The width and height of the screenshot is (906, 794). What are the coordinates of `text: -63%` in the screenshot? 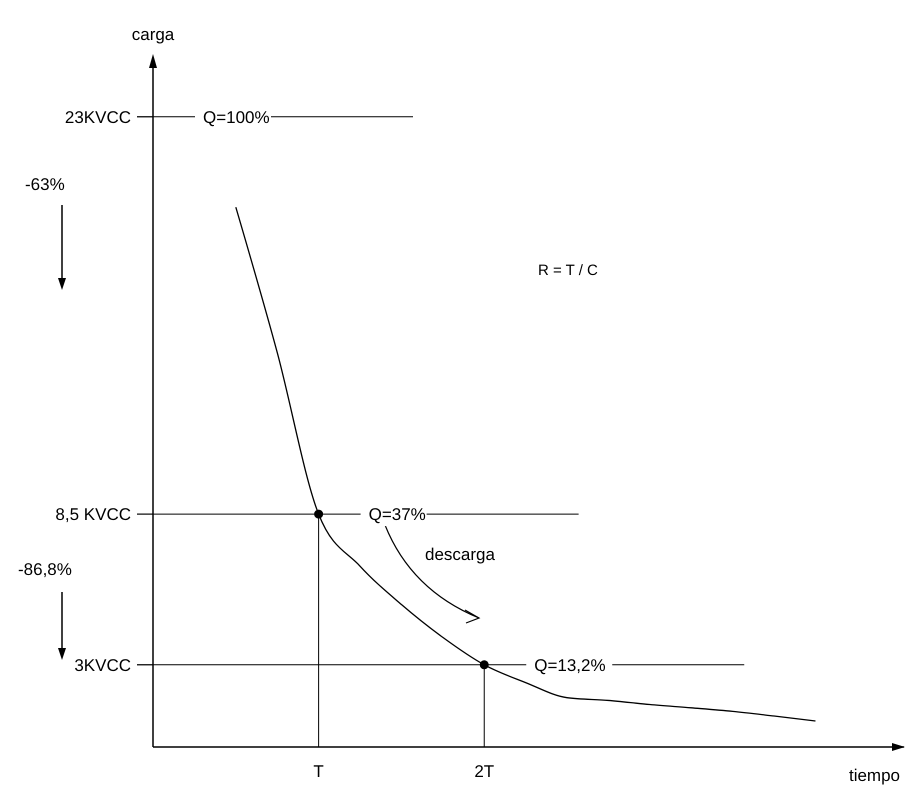 It's located at (45, 184).